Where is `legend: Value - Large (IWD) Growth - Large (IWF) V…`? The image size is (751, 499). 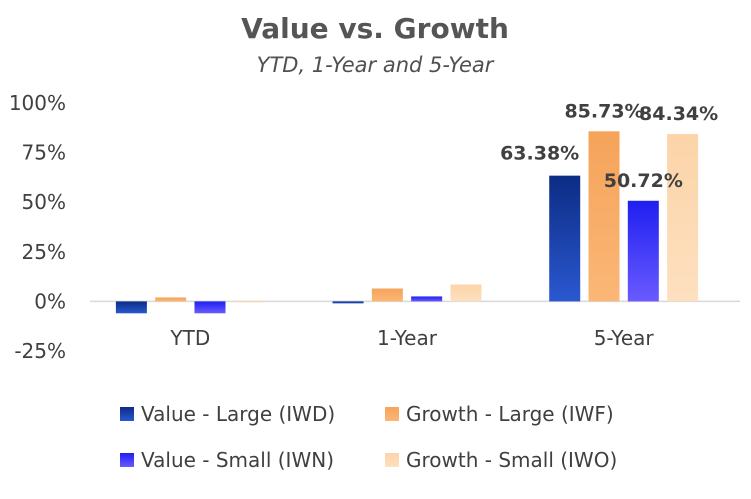
legend: Value - Large (IWD) Growth - Large (IWF) V… is located at coordinates (368, 437).